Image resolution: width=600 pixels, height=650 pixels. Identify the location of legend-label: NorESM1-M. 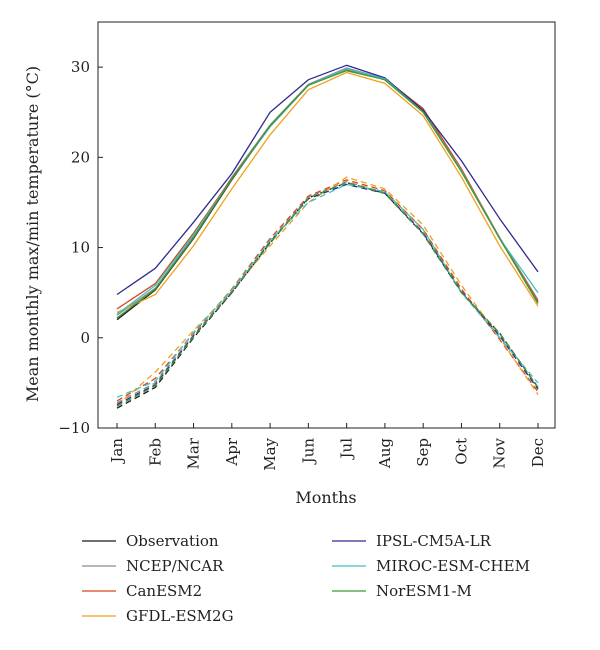
(424, 591).